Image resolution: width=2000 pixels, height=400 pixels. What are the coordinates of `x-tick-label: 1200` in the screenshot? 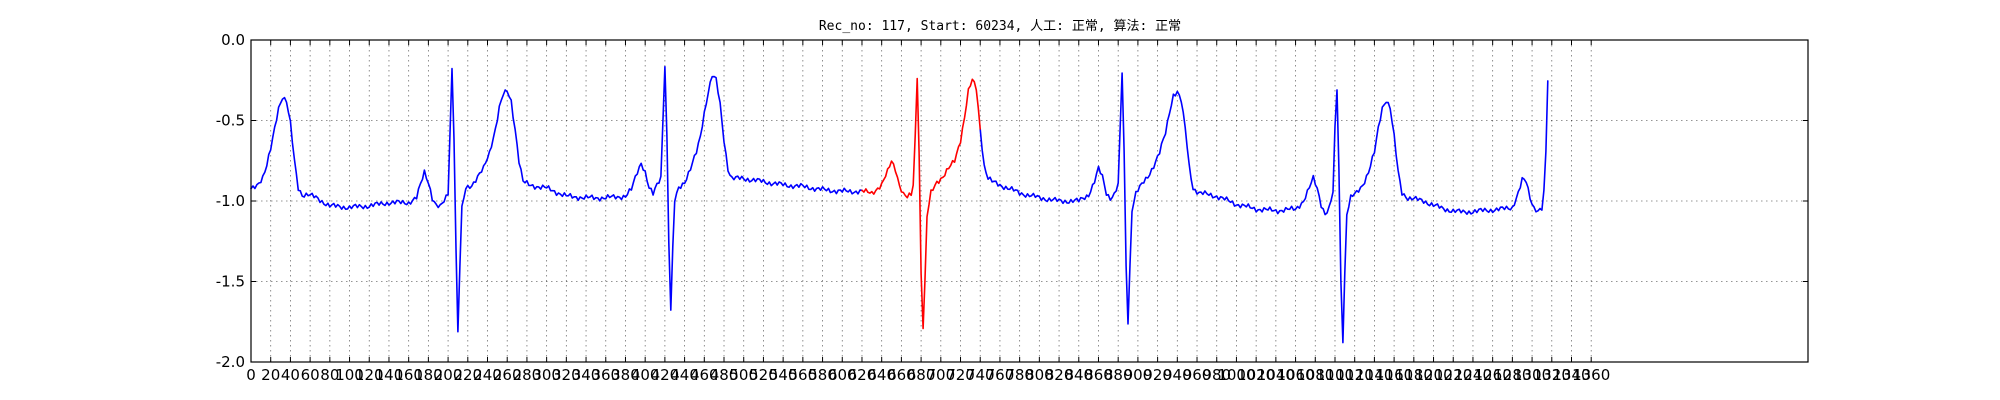 It's located at (1433, 375).